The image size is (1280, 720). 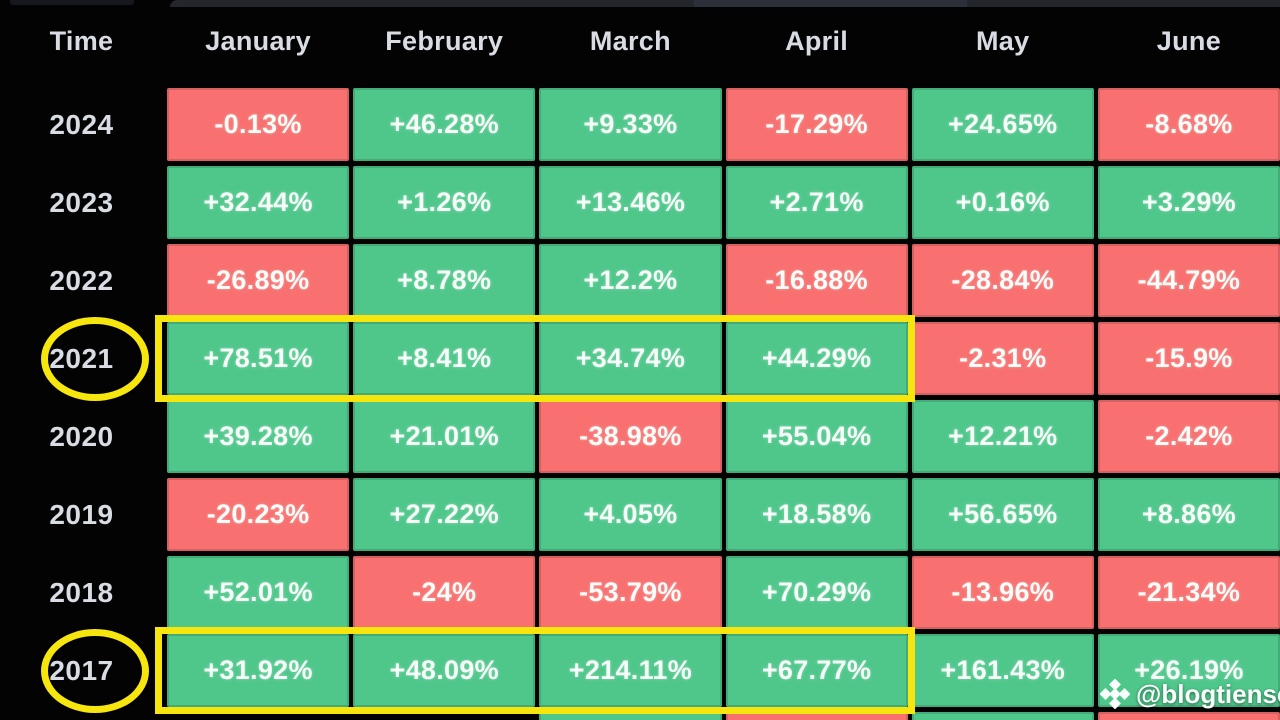 What do you see at coordinates (81, 716) in the screenshot?
I see `partial-row-year-label` at bounding box center [81, 716].